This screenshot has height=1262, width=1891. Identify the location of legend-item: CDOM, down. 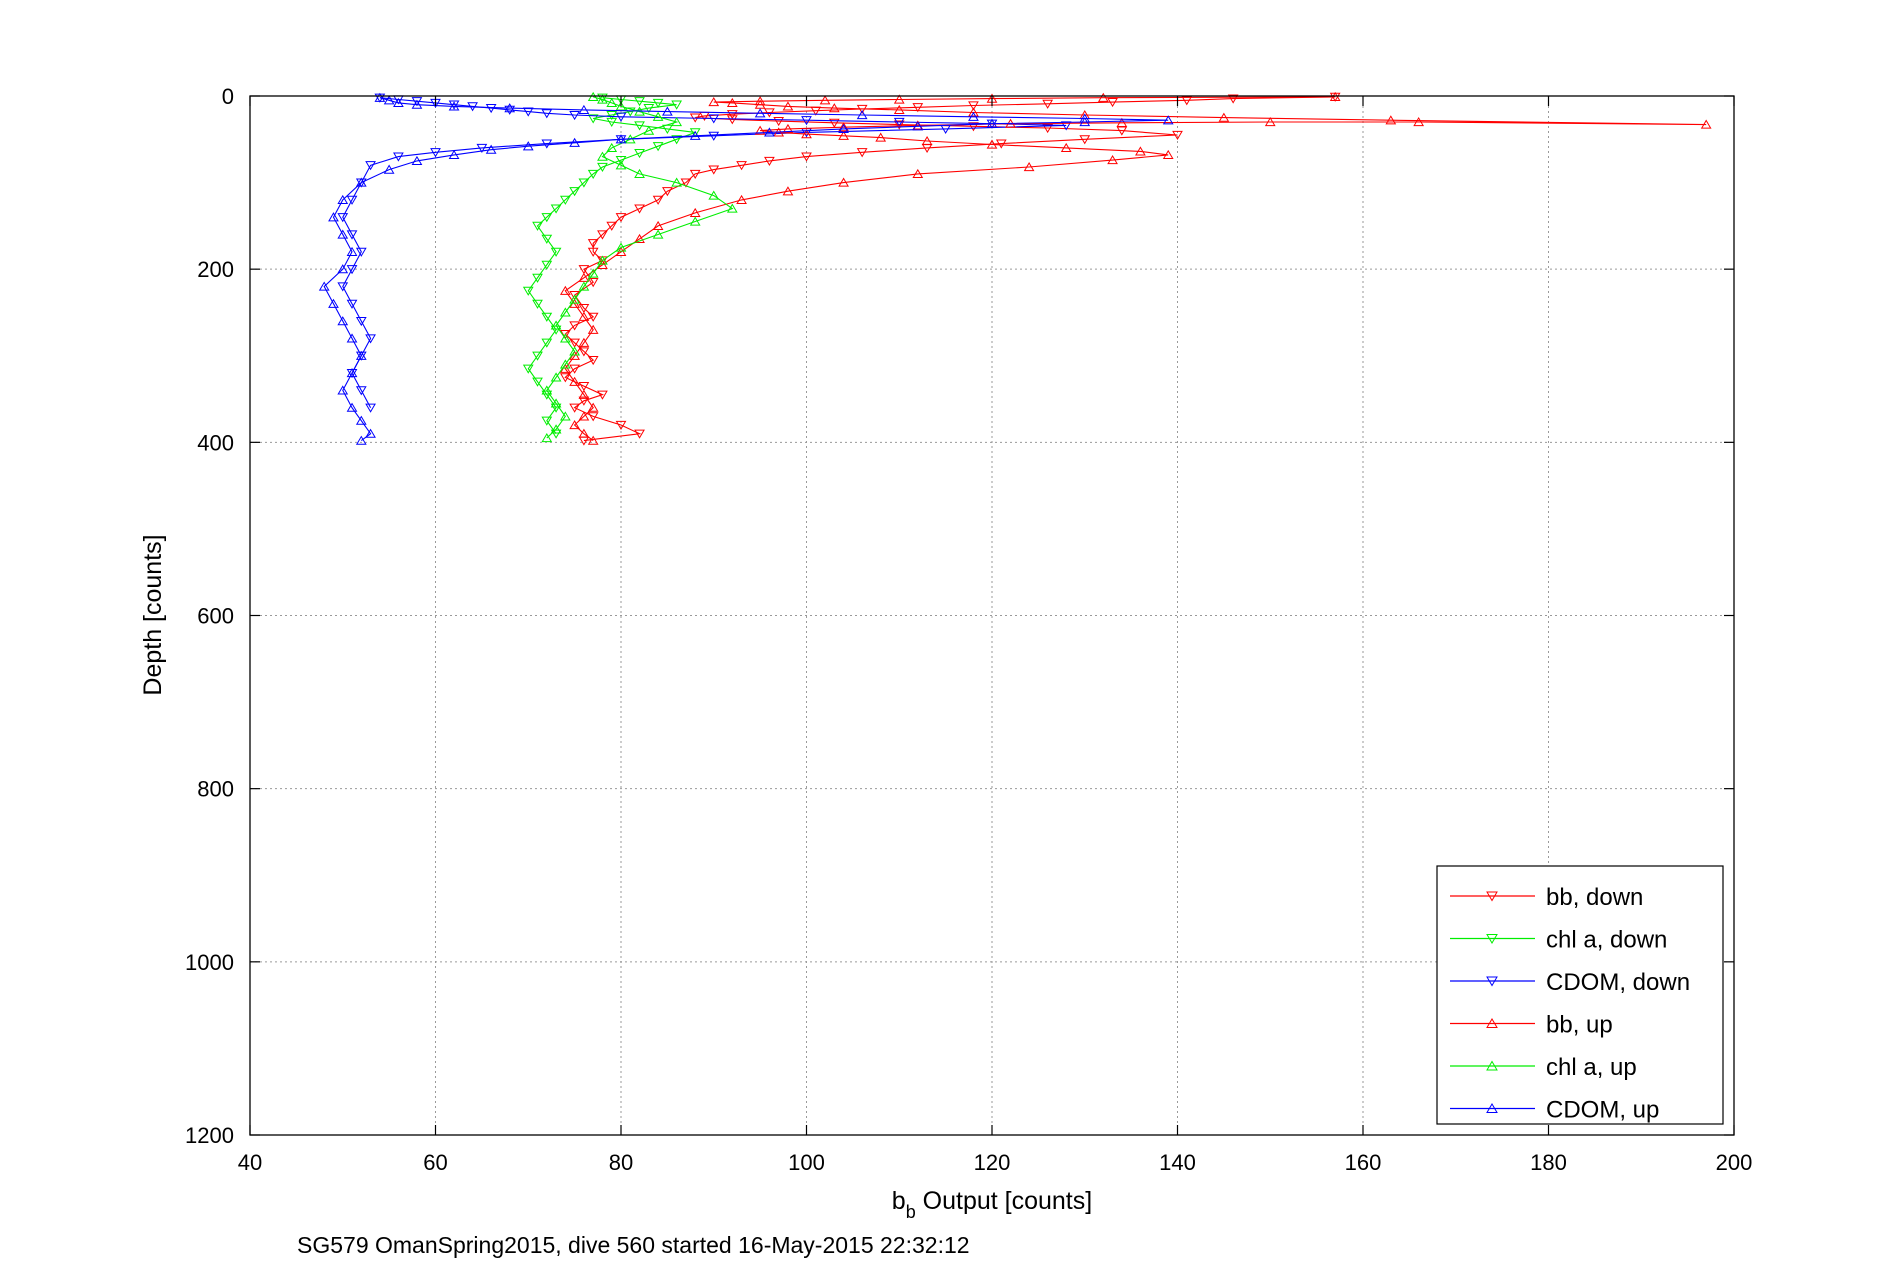
(1570, 982).